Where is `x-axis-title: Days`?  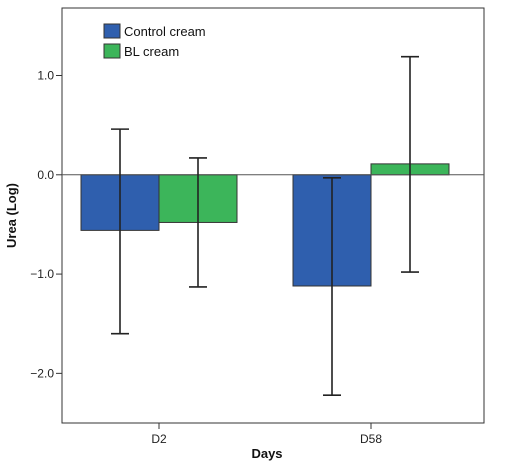
x-axis-title: Days is located at coordinates (266, 453).